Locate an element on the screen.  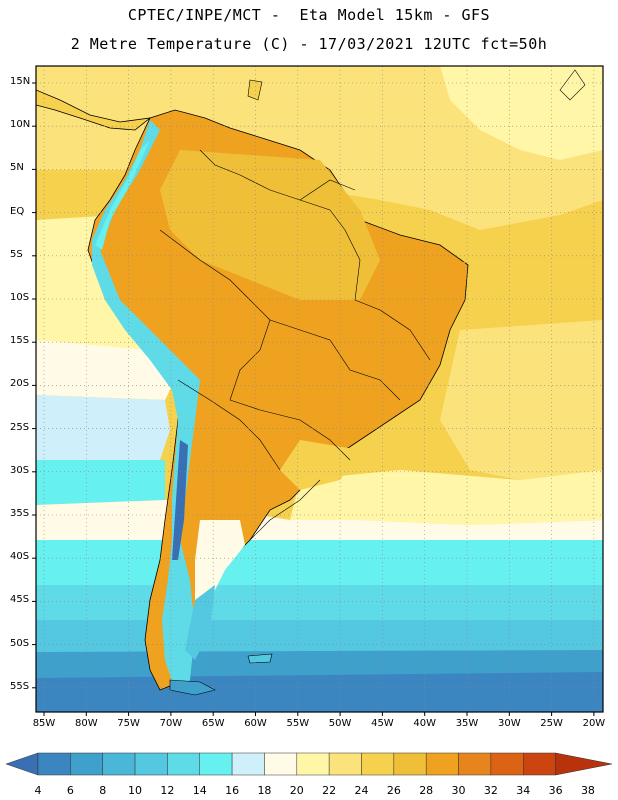
lon-label: 40W is located at coordinates (424, 723).